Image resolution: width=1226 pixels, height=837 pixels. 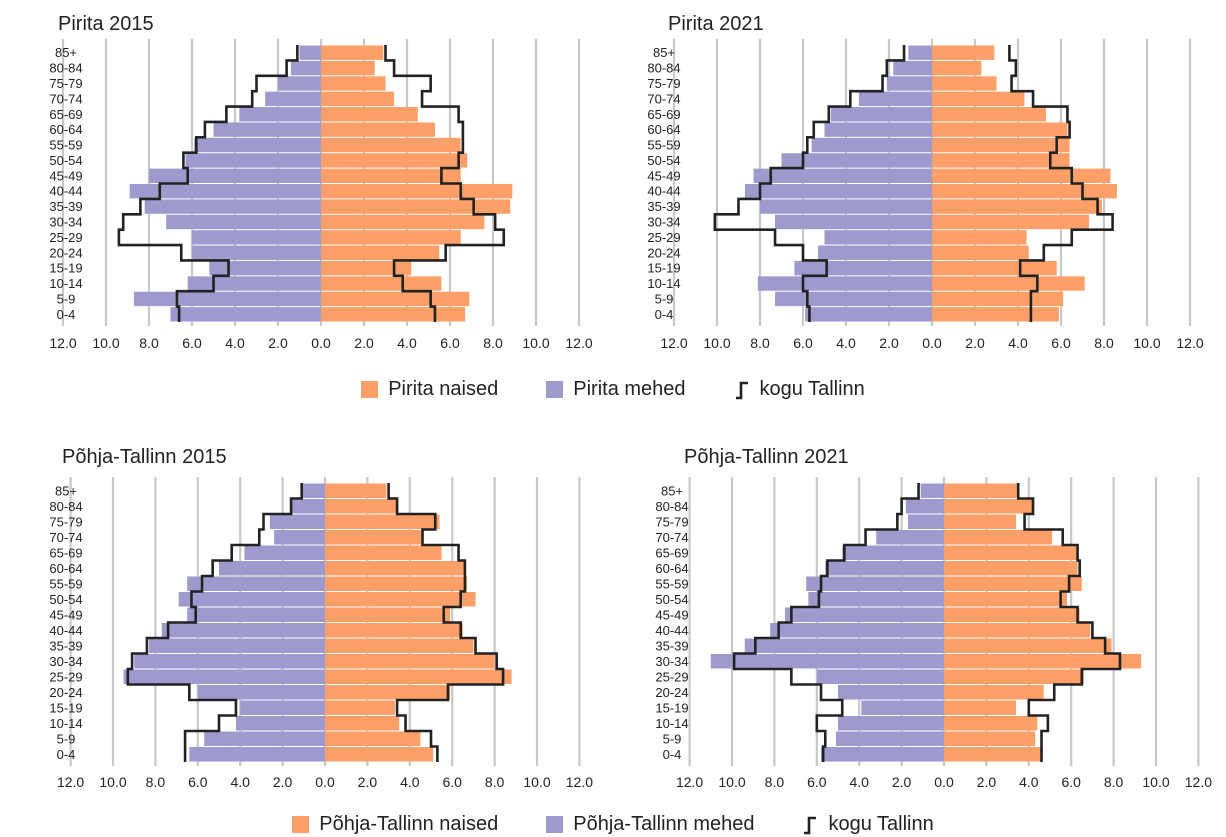 I want to click on age-label-0-4: 0-4, so click(x=672, y=754).